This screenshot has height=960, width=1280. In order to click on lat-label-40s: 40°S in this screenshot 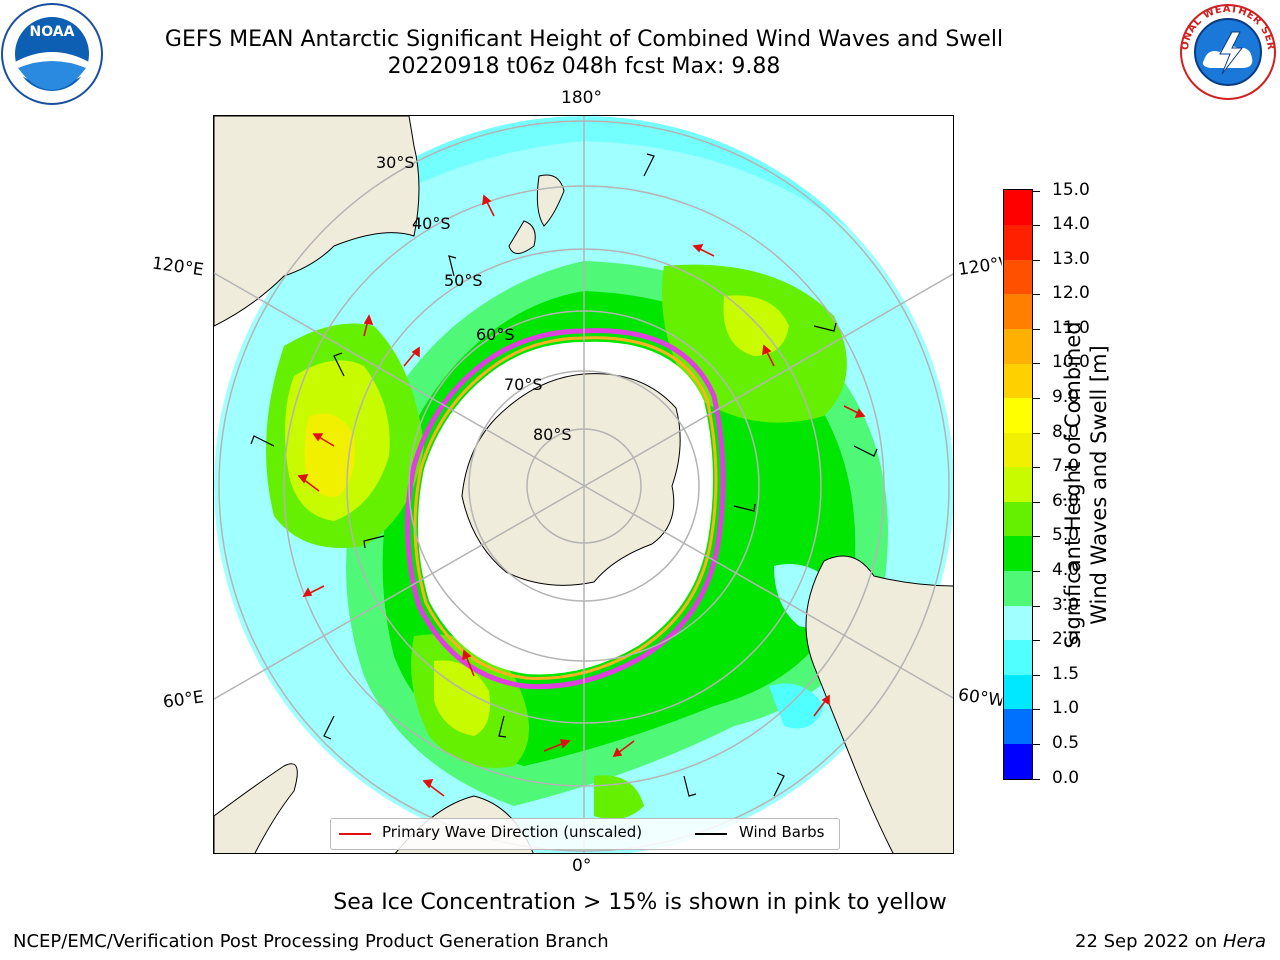, I will do `click(431, 223)`.